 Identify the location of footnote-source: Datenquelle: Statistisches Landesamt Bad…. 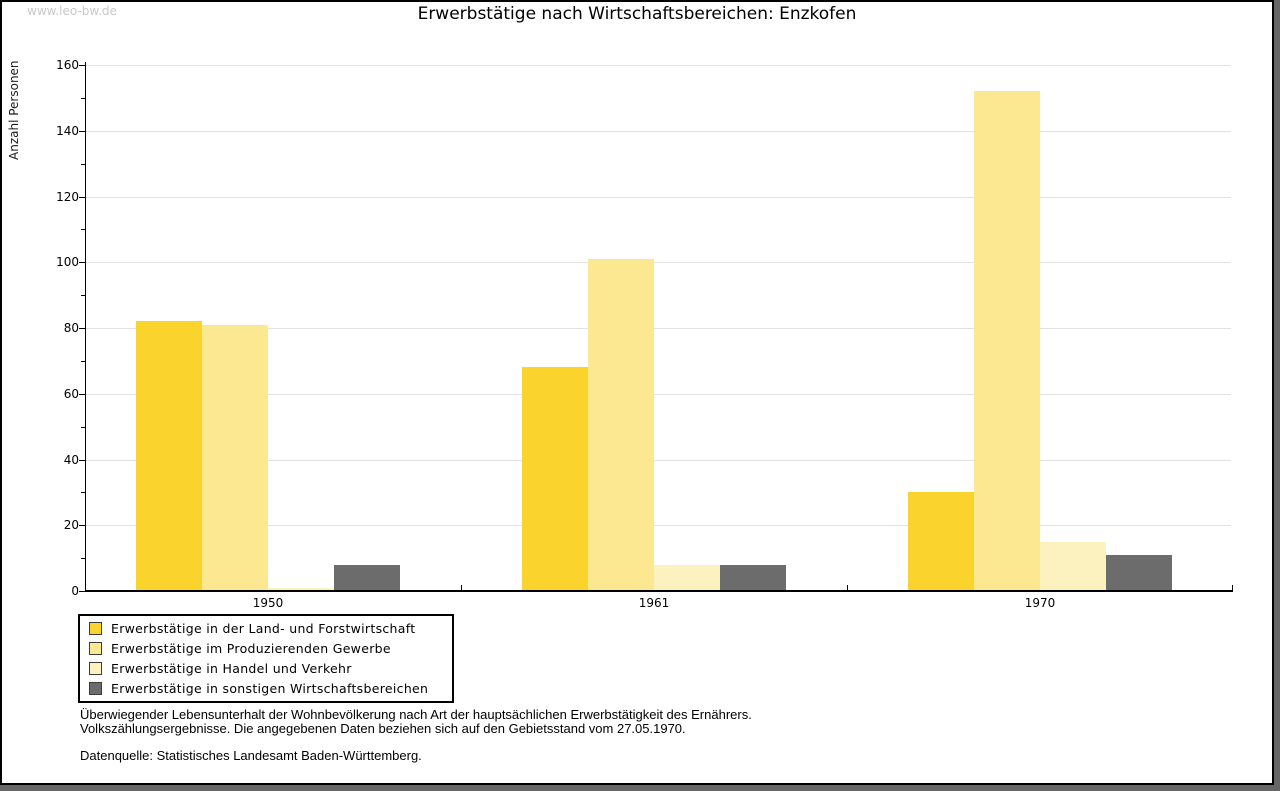
(251, 755).